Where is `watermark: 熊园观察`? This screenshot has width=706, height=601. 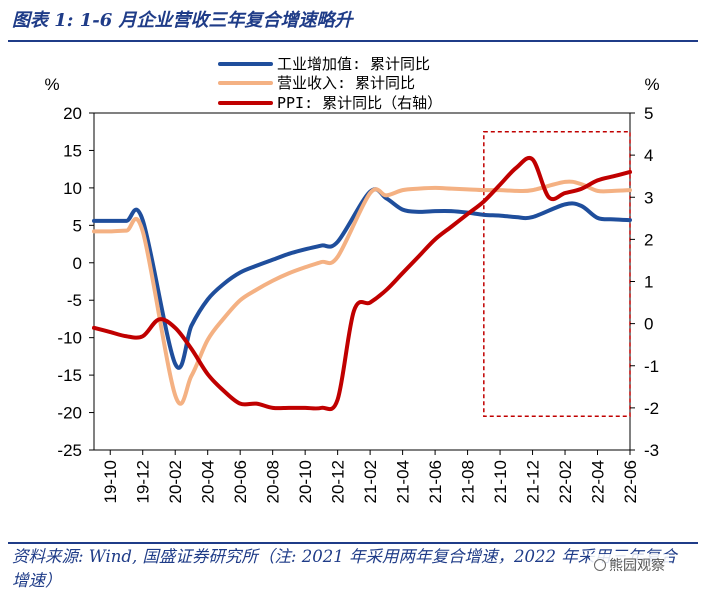
watermark: 熊园观察 is located at coordinates (629, 565).